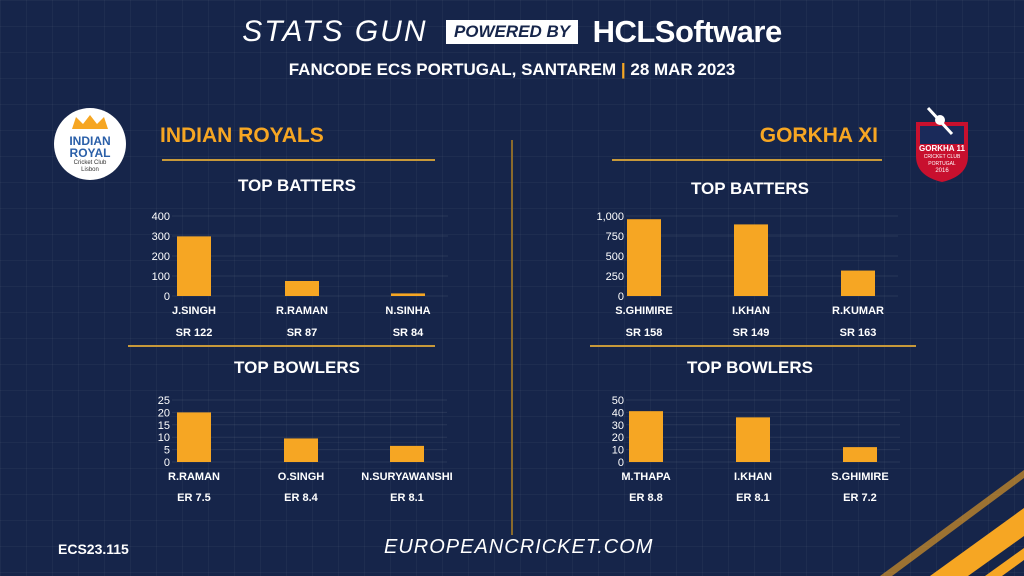  Describe the element at coordinates (615, 277) in the screenshot. I see `y-tick-label: 250` at that location.